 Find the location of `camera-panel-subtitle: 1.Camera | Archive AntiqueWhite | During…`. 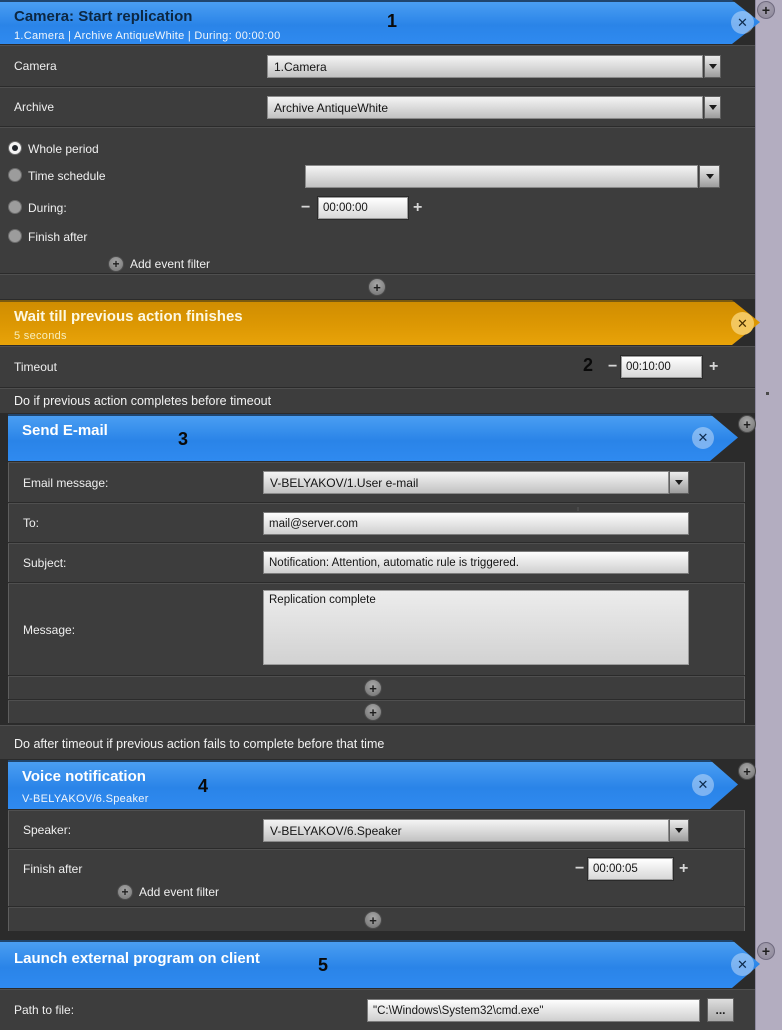

camera-panel-subtitle: 1.Camera | Archive AntiqueWhite | During… is located at coordinates (147, 36).